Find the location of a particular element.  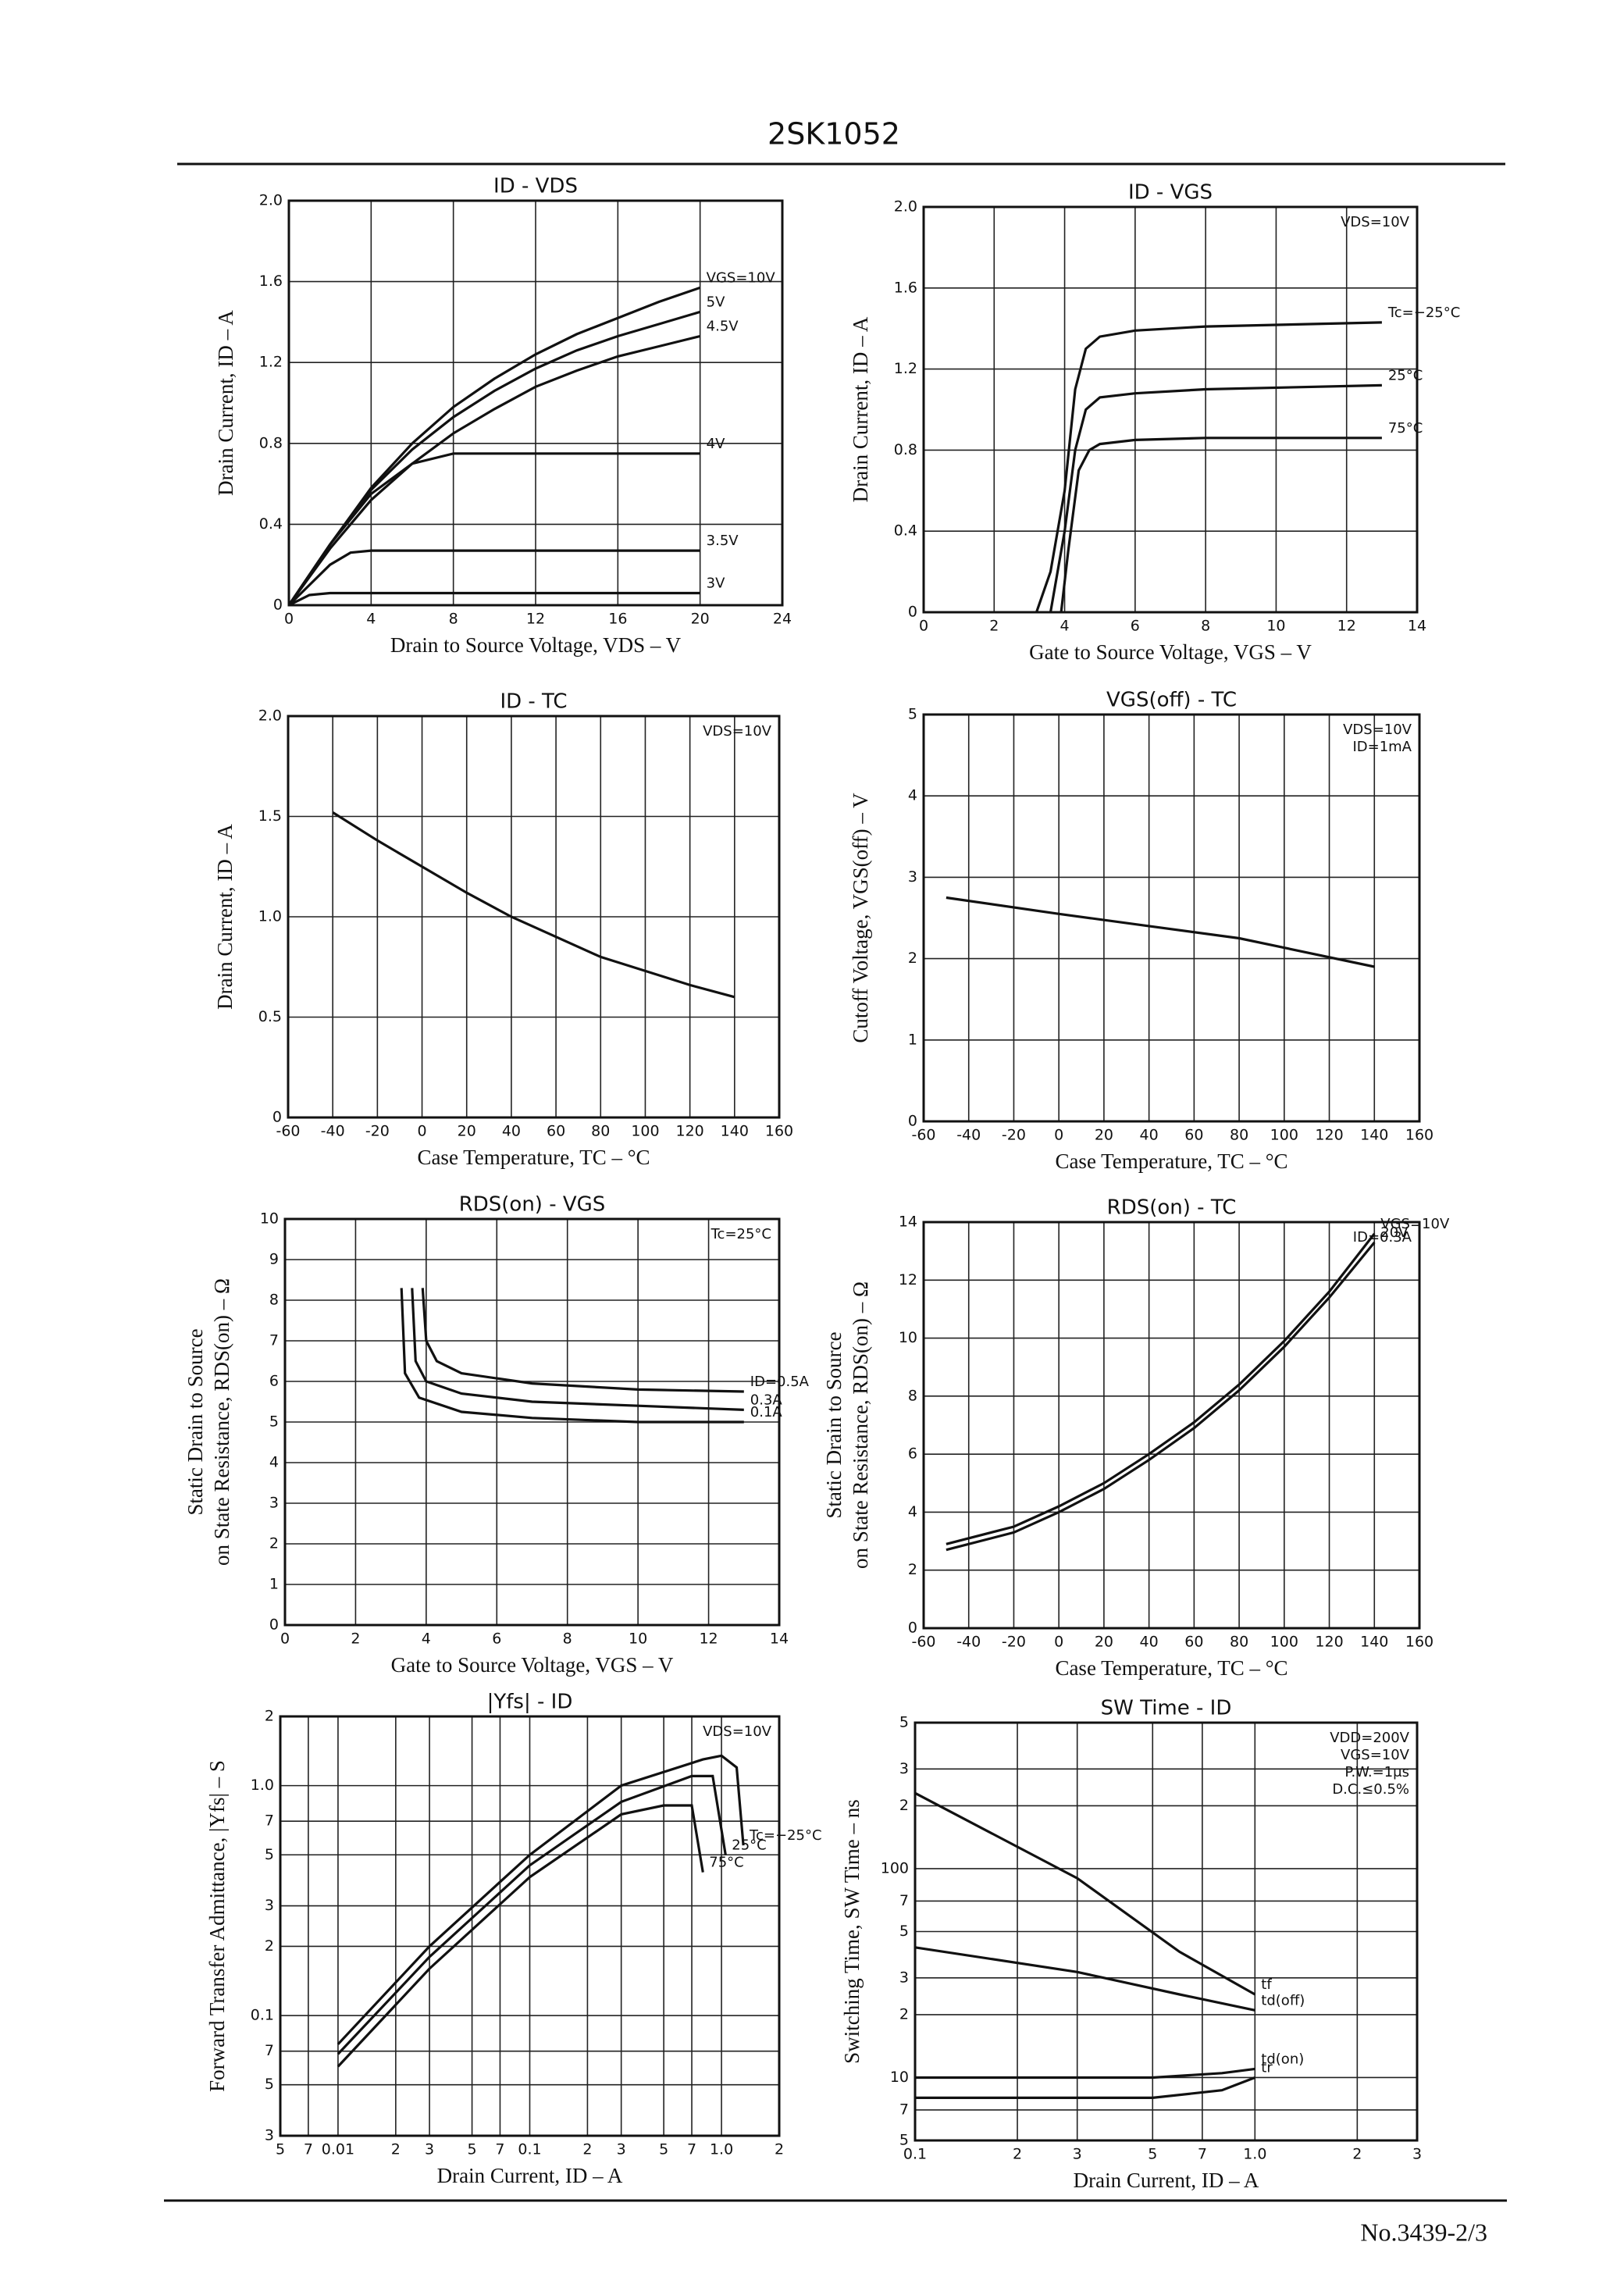

x-tick-label: 120 is located at coordinates (690, 1131).